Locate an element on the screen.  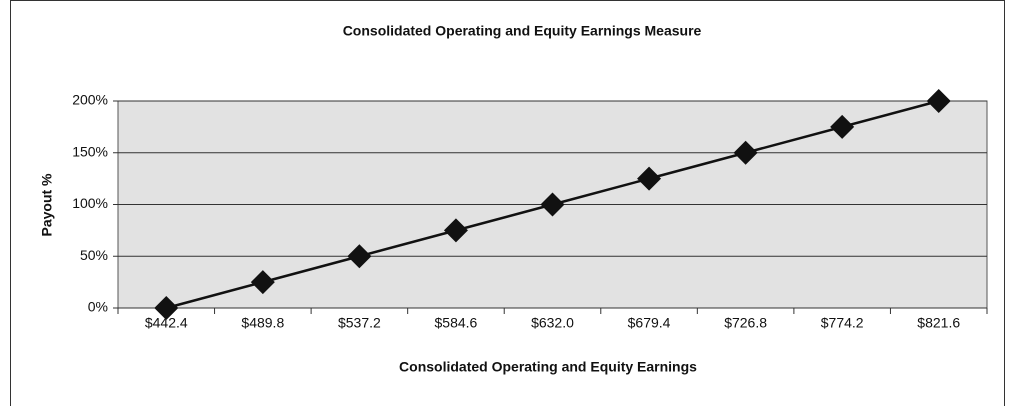
x-tick-label: $679.4 is located at coordinates (649, 323).